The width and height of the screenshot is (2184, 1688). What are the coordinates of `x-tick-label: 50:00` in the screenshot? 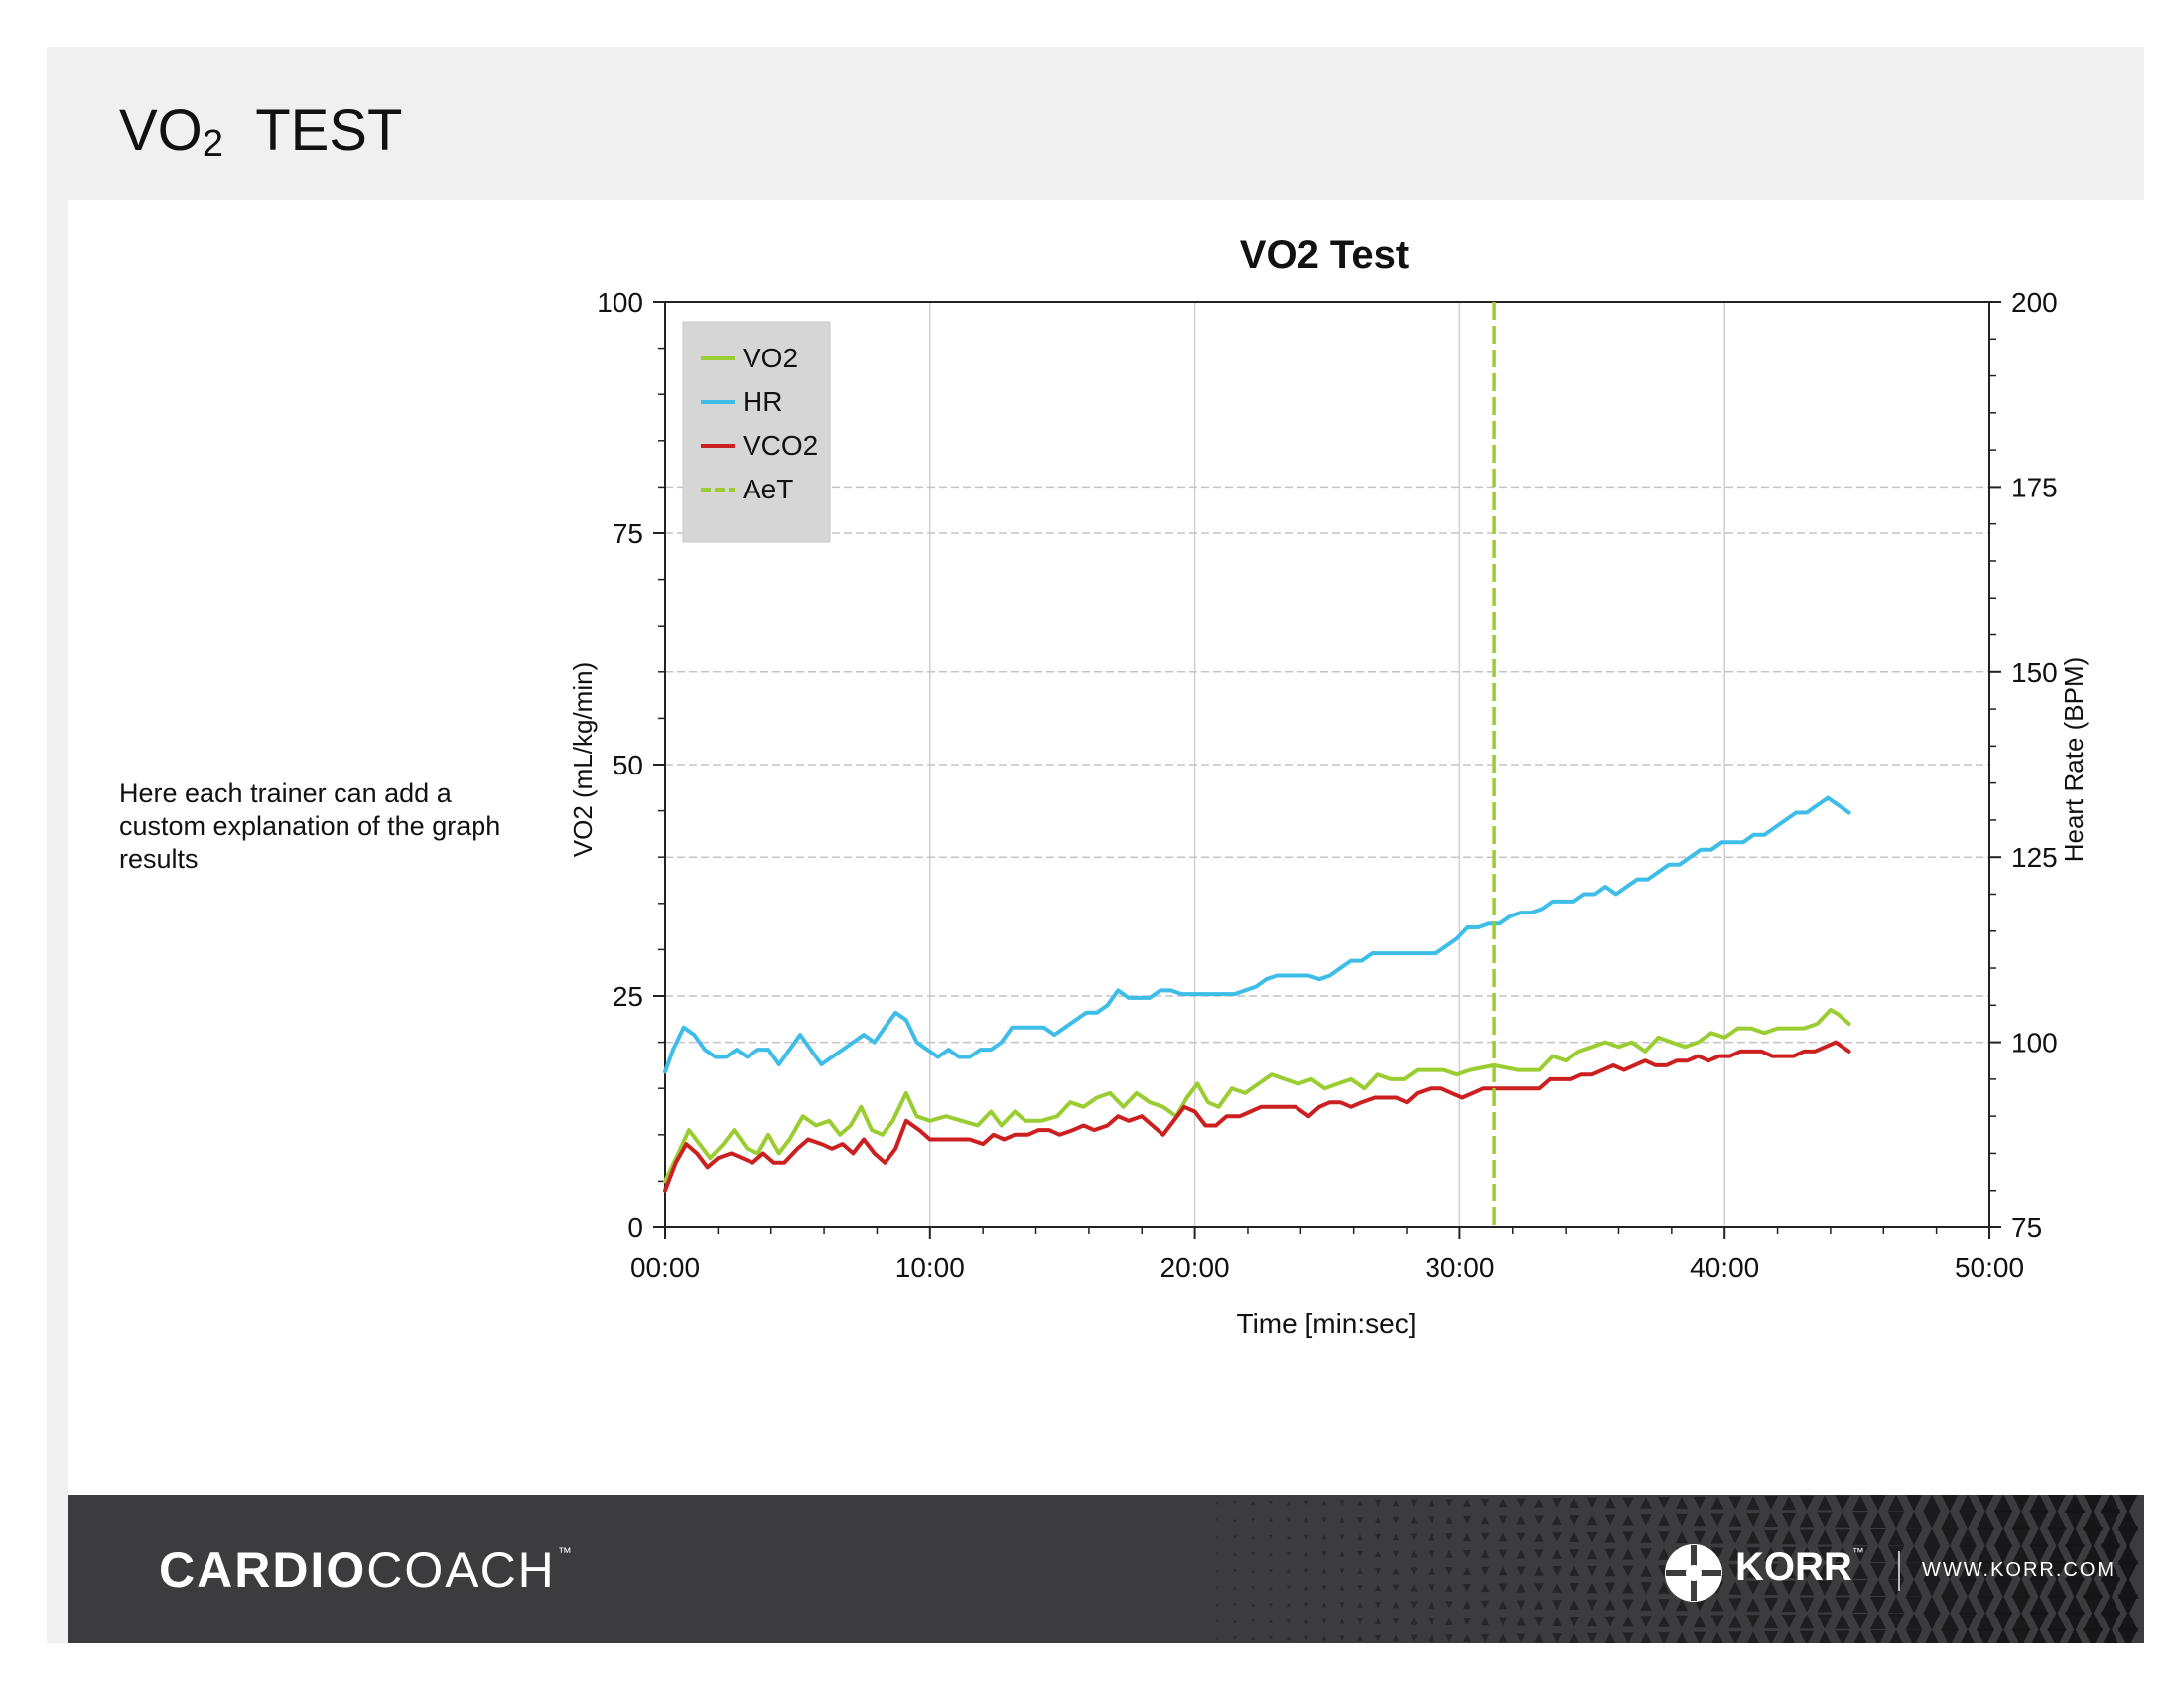 It's located at (1989, 1267).